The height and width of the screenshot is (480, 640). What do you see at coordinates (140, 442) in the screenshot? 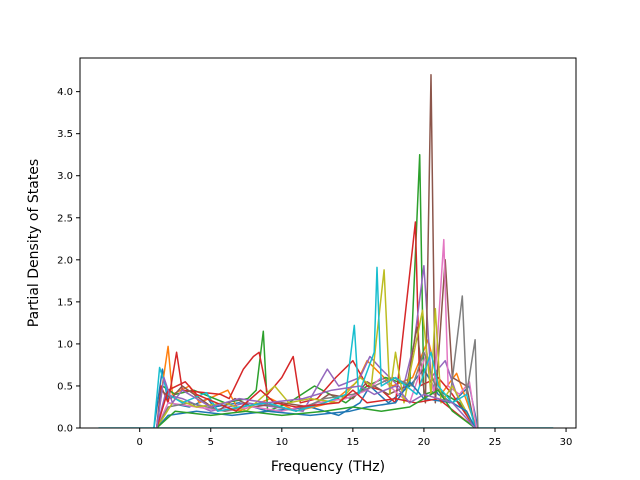
I see `x-tick-label: 0` at bounding box center [140, 442].